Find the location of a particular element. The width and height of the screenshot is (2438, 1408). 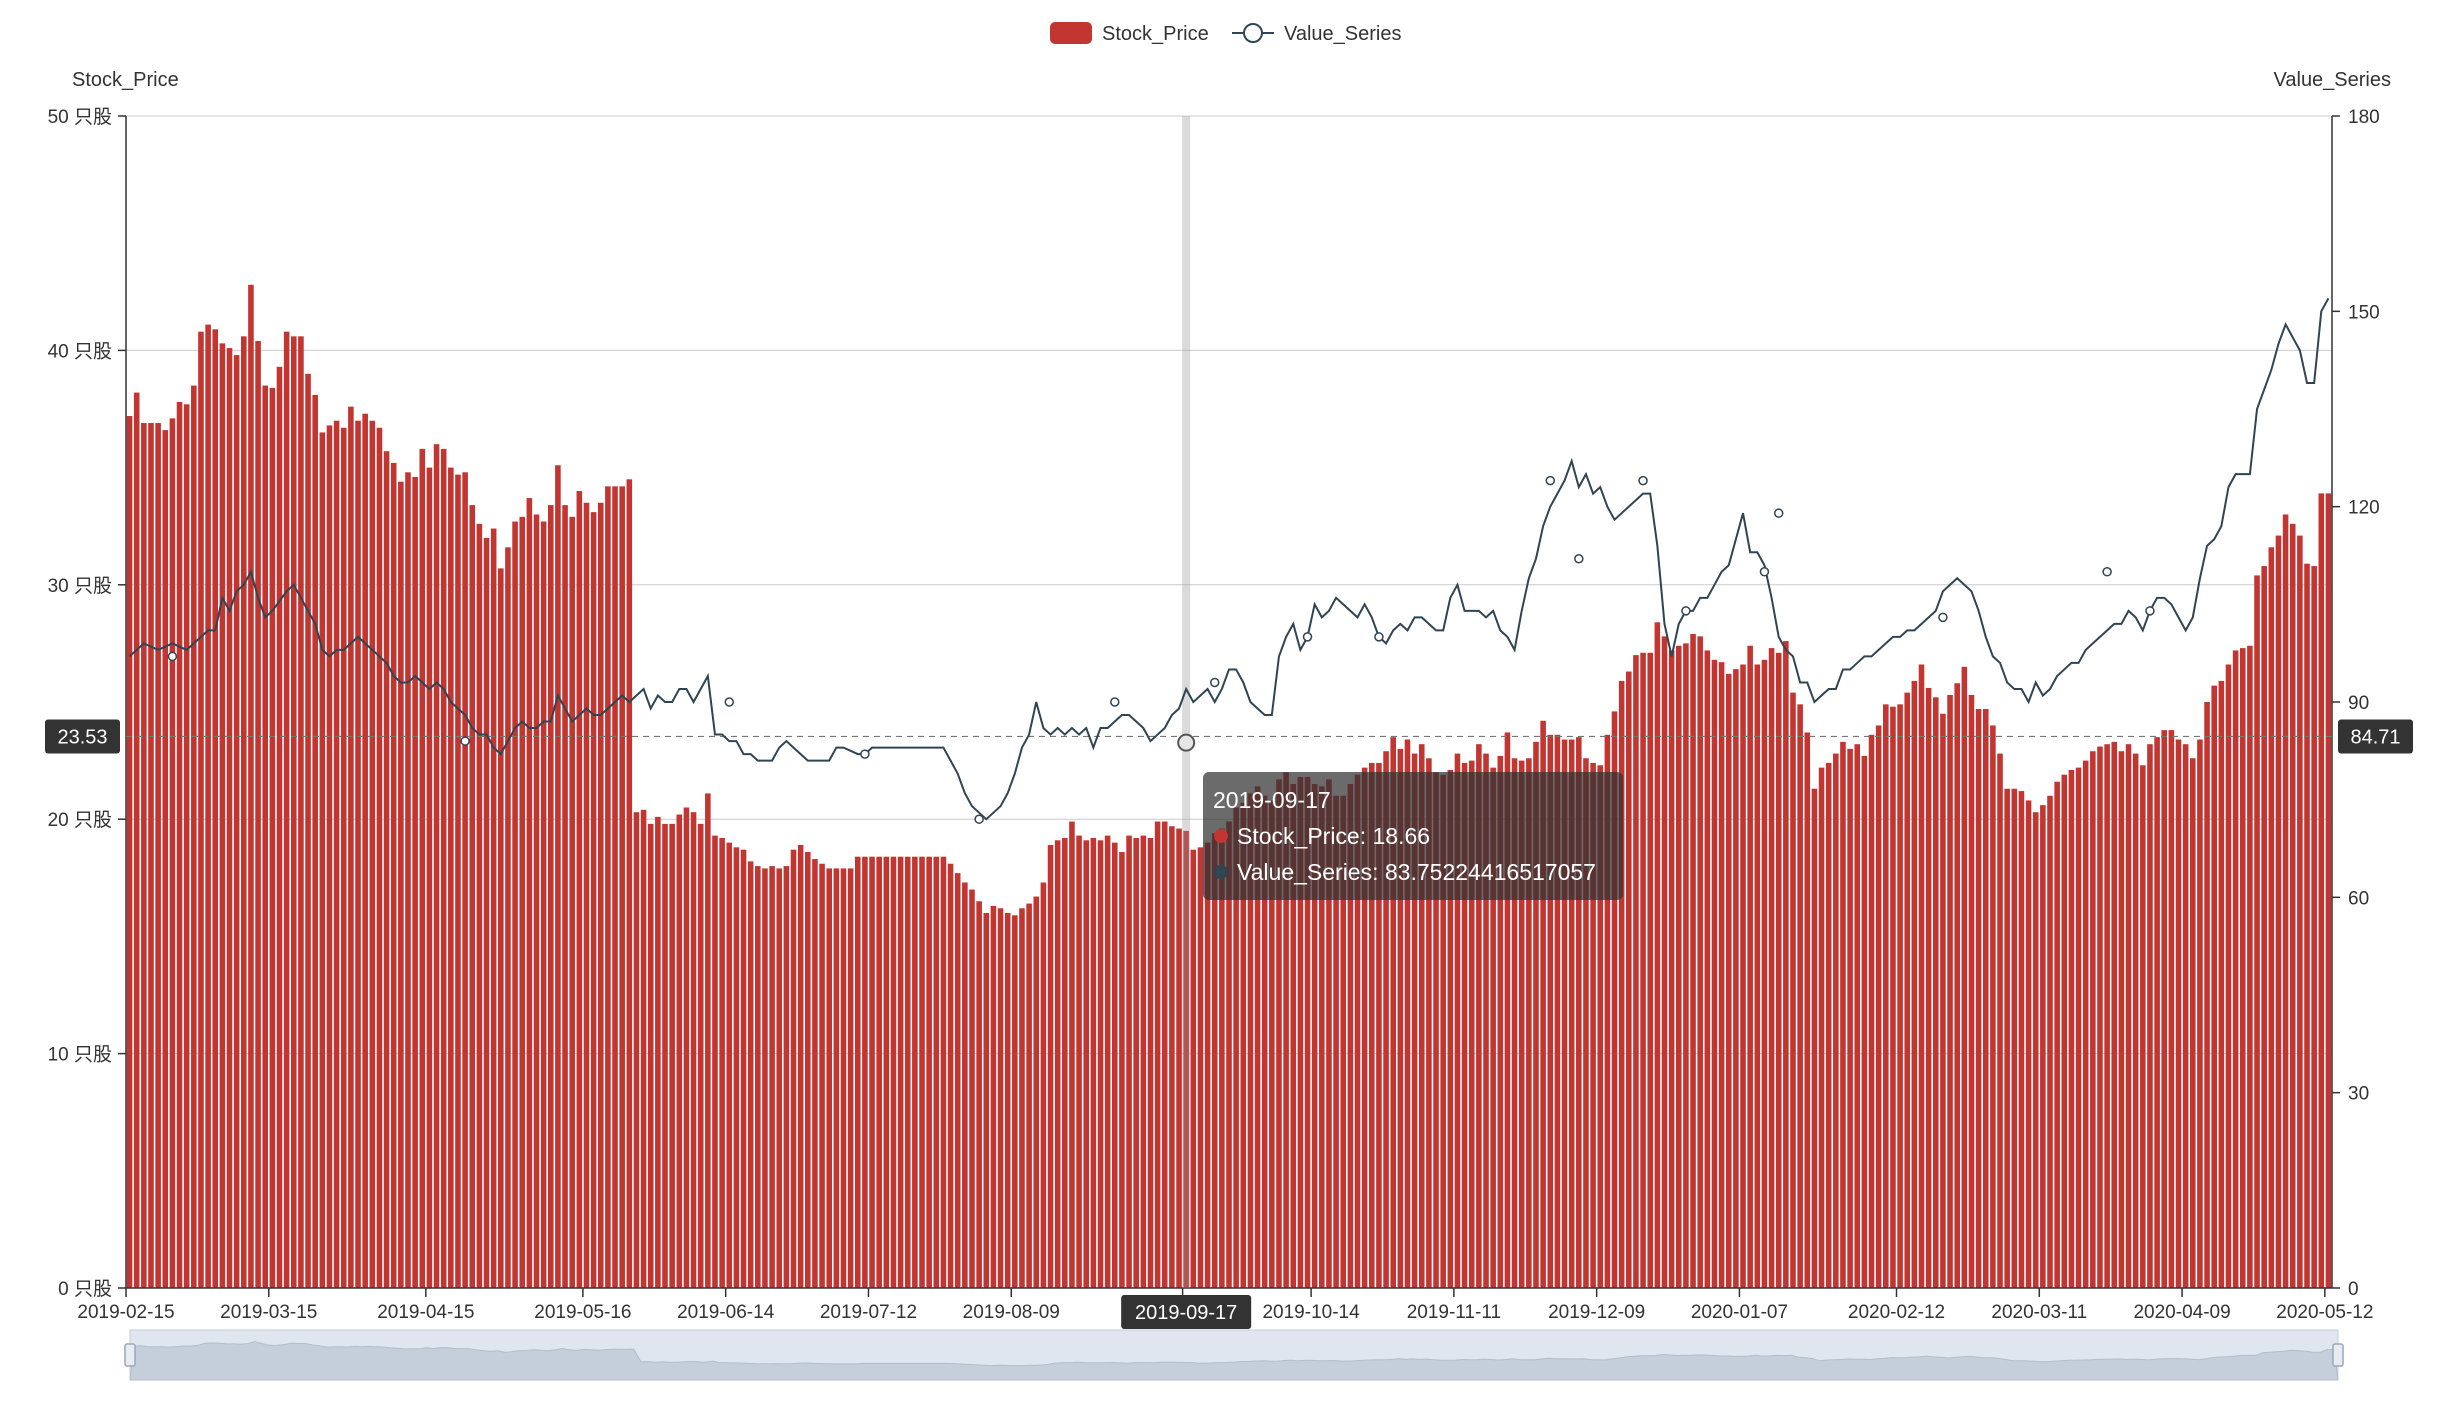

y-left-tick-label: 10 只股 is located at coordinates (80, 1055).